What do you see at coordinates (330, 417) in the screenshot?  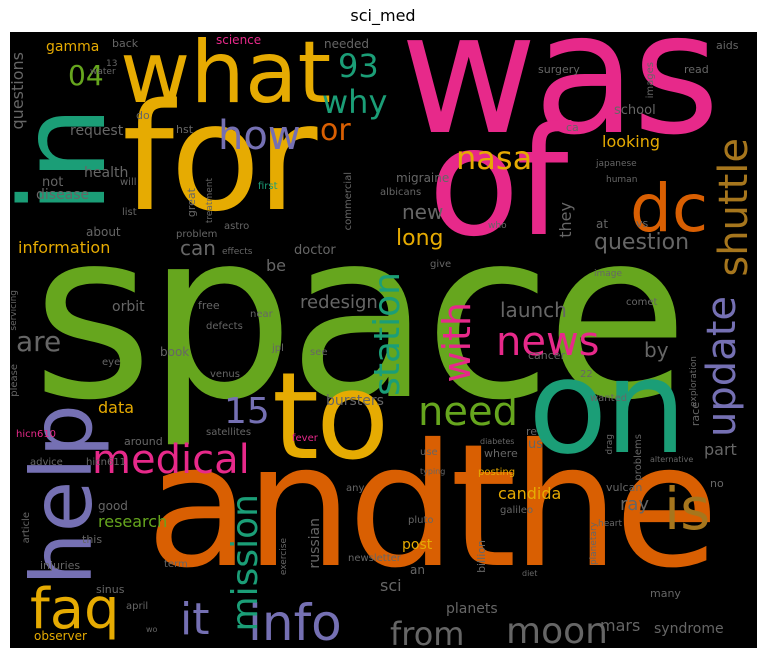 I see `word-to: to` at bounding box center [330, 417].